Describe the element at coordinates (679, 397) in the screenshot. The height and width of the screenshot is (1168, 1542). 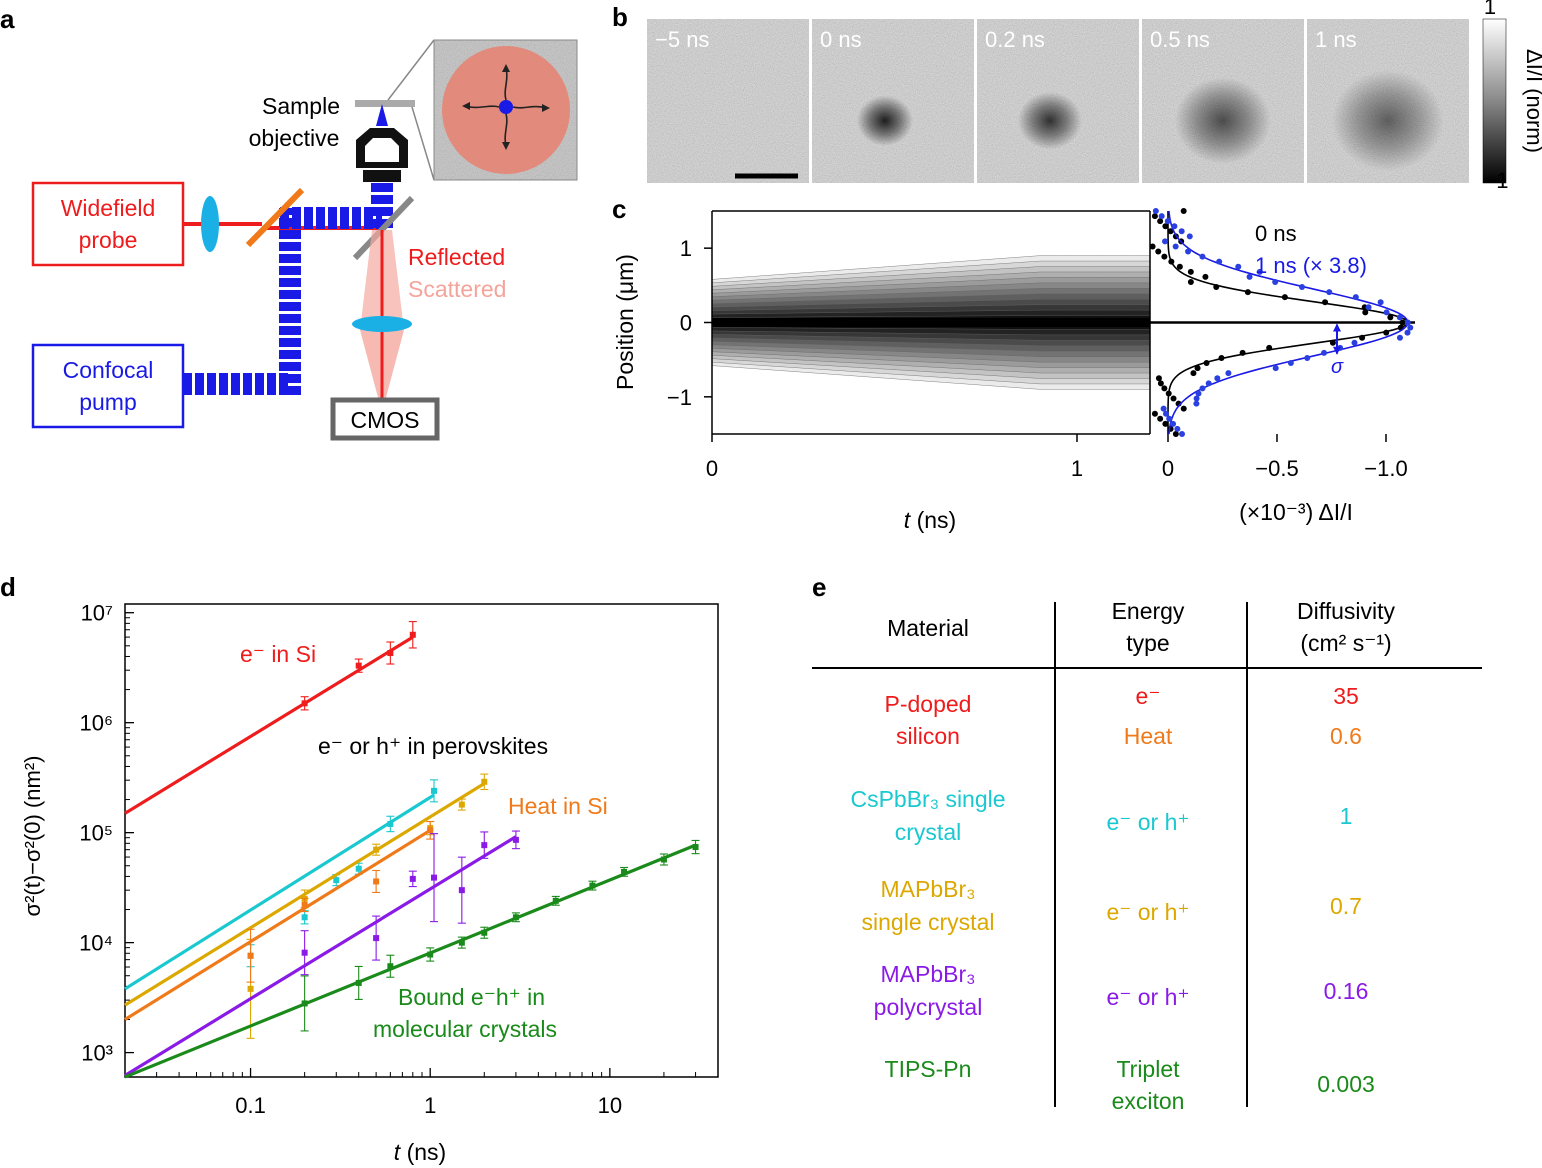
I see `c-ytick-label-2: −1` at that location.